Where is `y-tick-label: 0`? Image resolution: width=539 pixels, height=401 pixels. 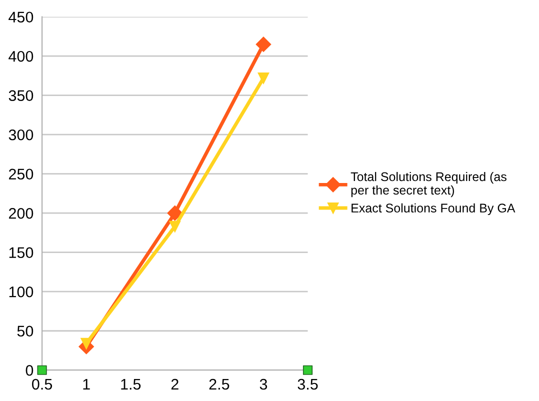
y-tick-label: 0 is located at coordinates (30, 370).